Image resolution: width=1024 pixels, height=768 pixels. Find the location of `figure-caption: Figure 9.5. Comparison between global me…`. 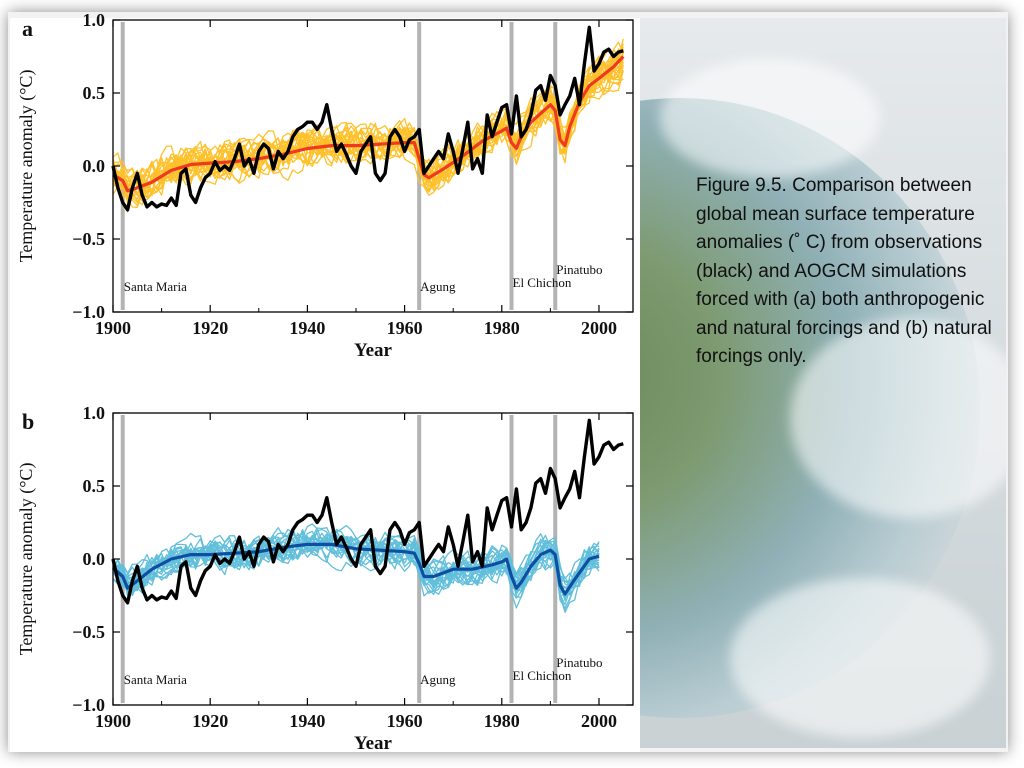

figure-caption: Figure 9.5. Comparison between global me… is located at coordinates (844, 271).